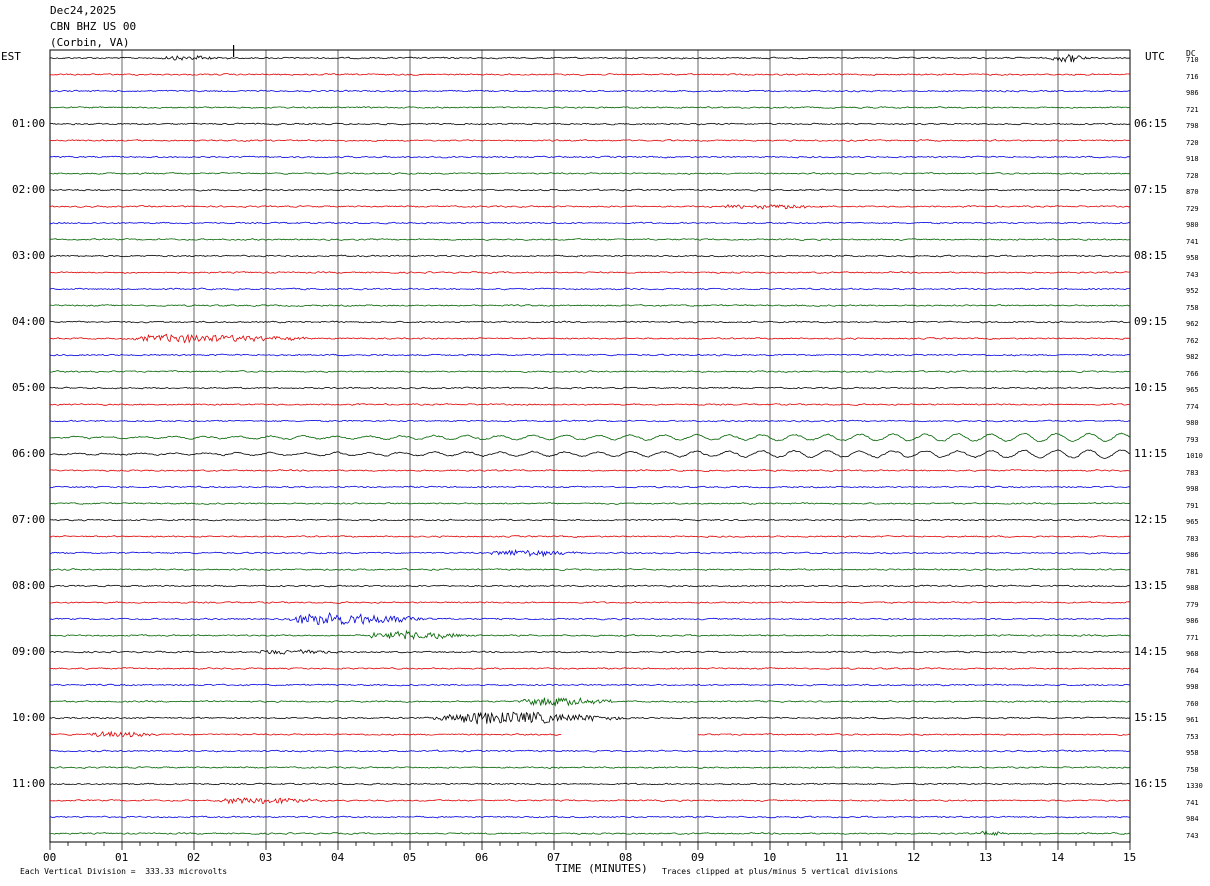 Image resolution: width=1210 pixels, height=886 pixels. Describe the element at coordinates (122, 857) in the screenshot. I see `x-tick-label: 01` at that location.